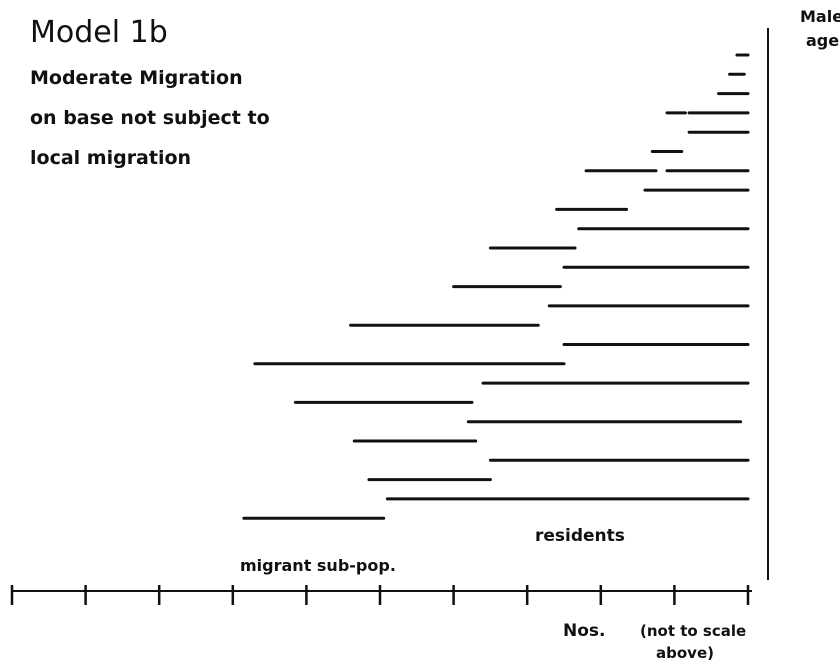 The height and width of the screenshot is (670, 840). What do you see at coordinates (822, 40) in the screenshot?
I see `y-axis-label-line-2: age` at bounding box center [822, 40].